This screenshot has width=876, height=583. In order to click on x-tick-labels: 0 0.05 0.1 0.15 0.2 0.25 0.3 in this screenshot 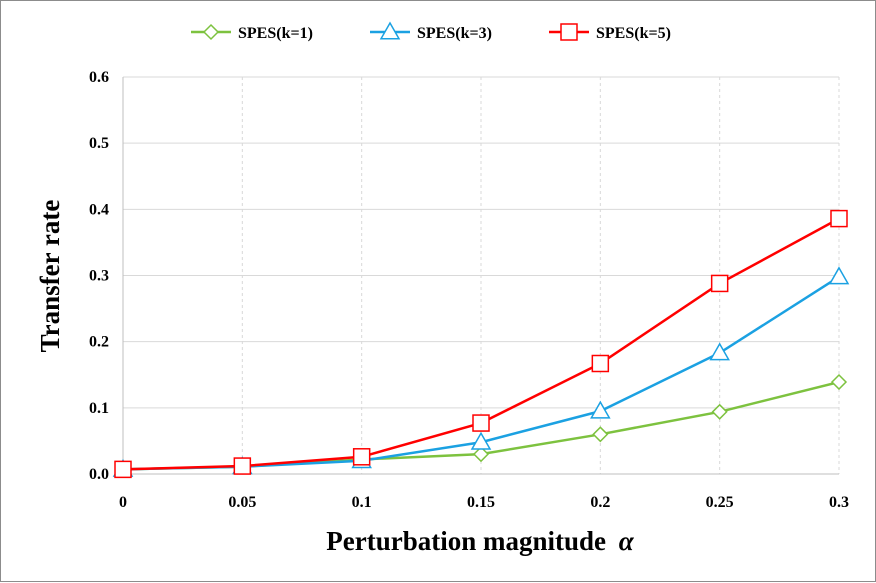, I will do `click(484, 502)`.